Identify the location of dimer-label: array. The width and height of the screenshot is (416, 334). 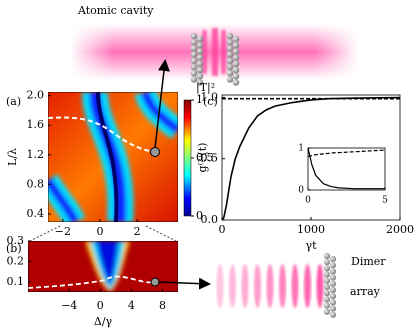
(365, 291).